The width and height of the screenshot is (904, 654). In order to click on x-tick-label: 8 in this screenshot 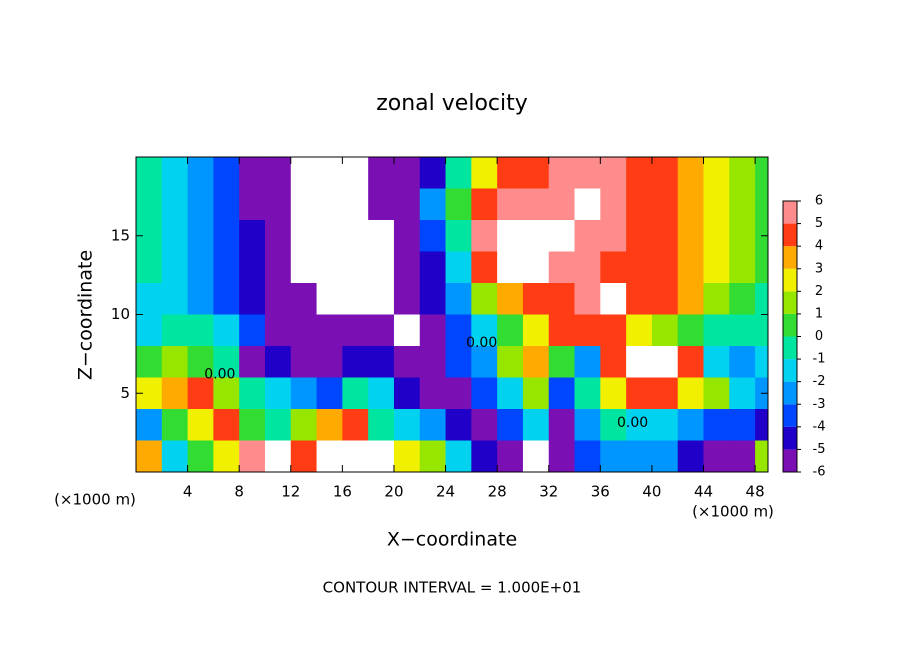, I will do `click(239, 492)`.